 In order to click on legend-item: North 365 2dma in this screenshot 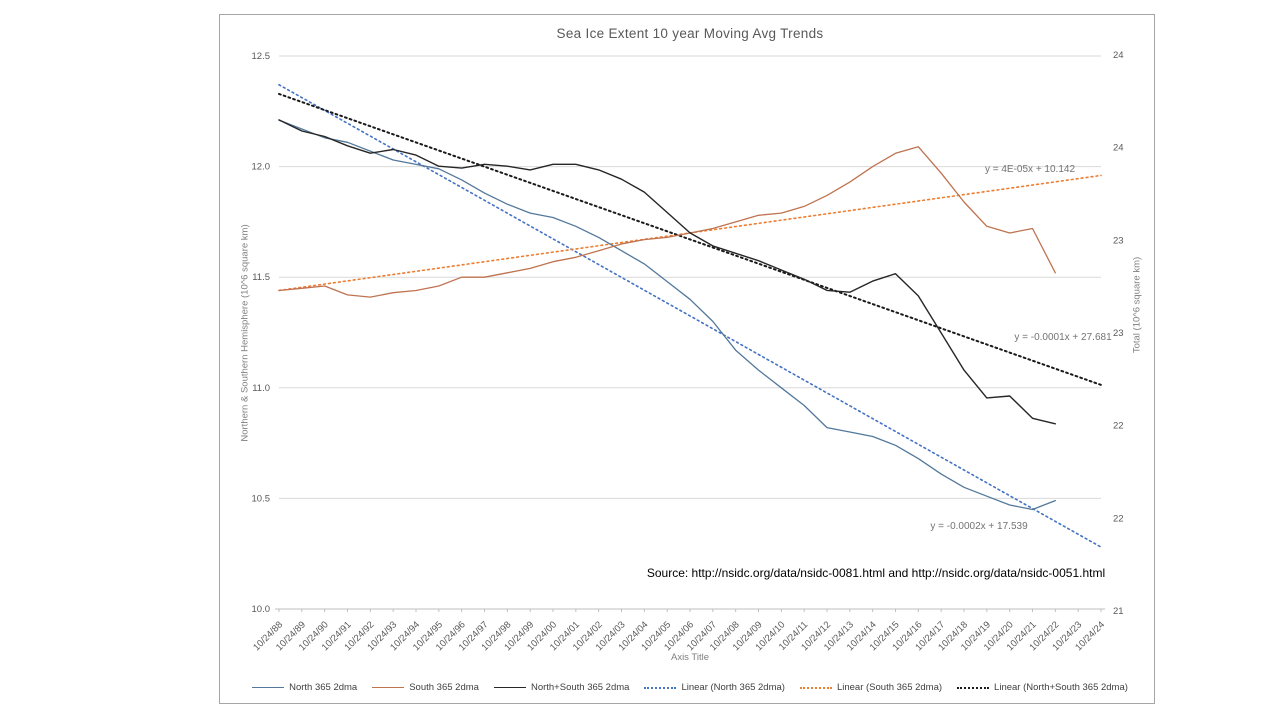, I will do `click(304, 687)`.